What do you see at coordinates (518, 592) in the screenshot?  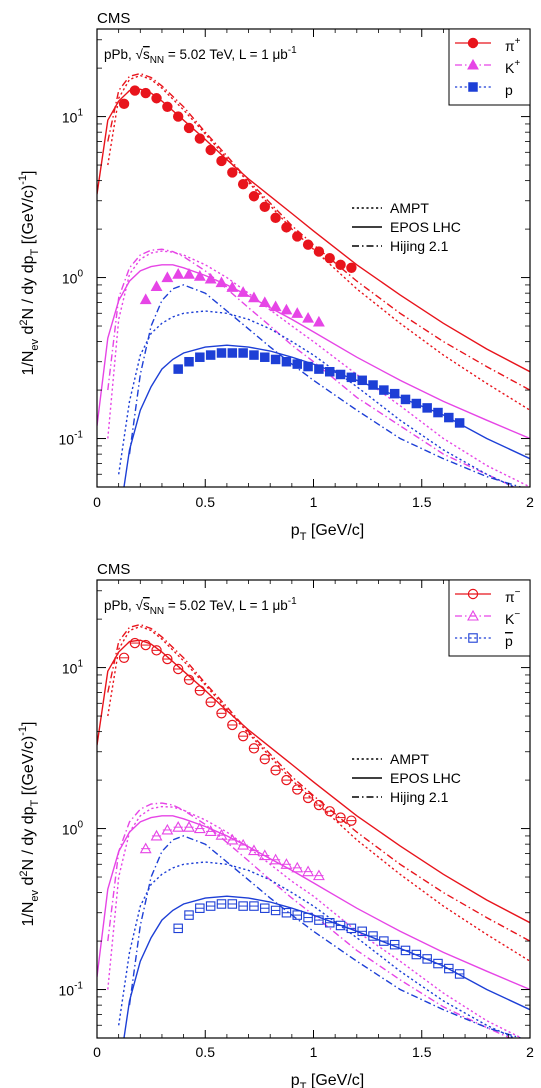 I see `legend-charge: −` at bounding box center [518, 592].